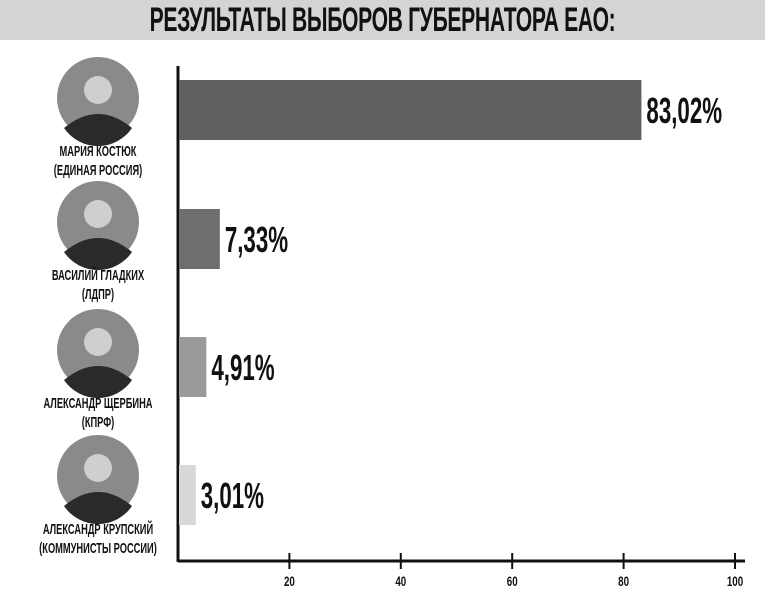 The width and height of the screenshot is (765, 601). I want to click on data-label: 3,01%, so click(232, 497).